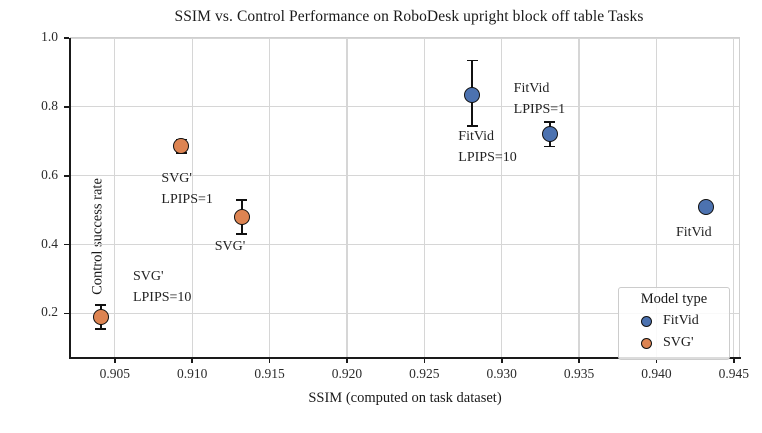 The width and height of the screenshot is (762, 433). I want to click on legend-entry-svg: SVG', so click(674, 343).